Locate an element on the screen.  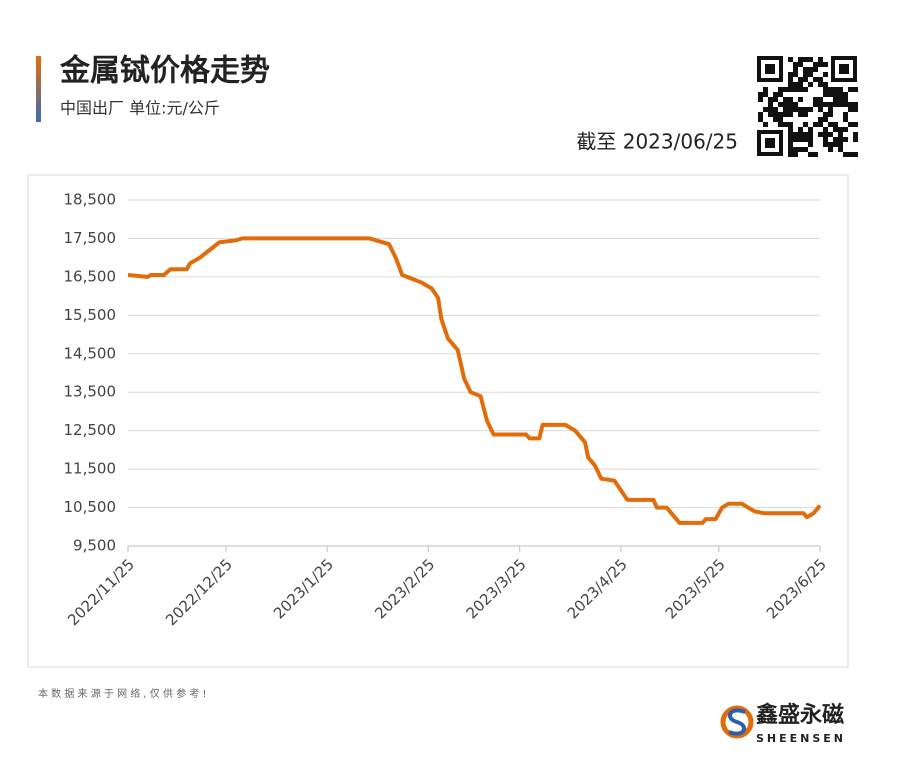
x-tick-label: 2023/4/25 is located at coordinates (597, 588).